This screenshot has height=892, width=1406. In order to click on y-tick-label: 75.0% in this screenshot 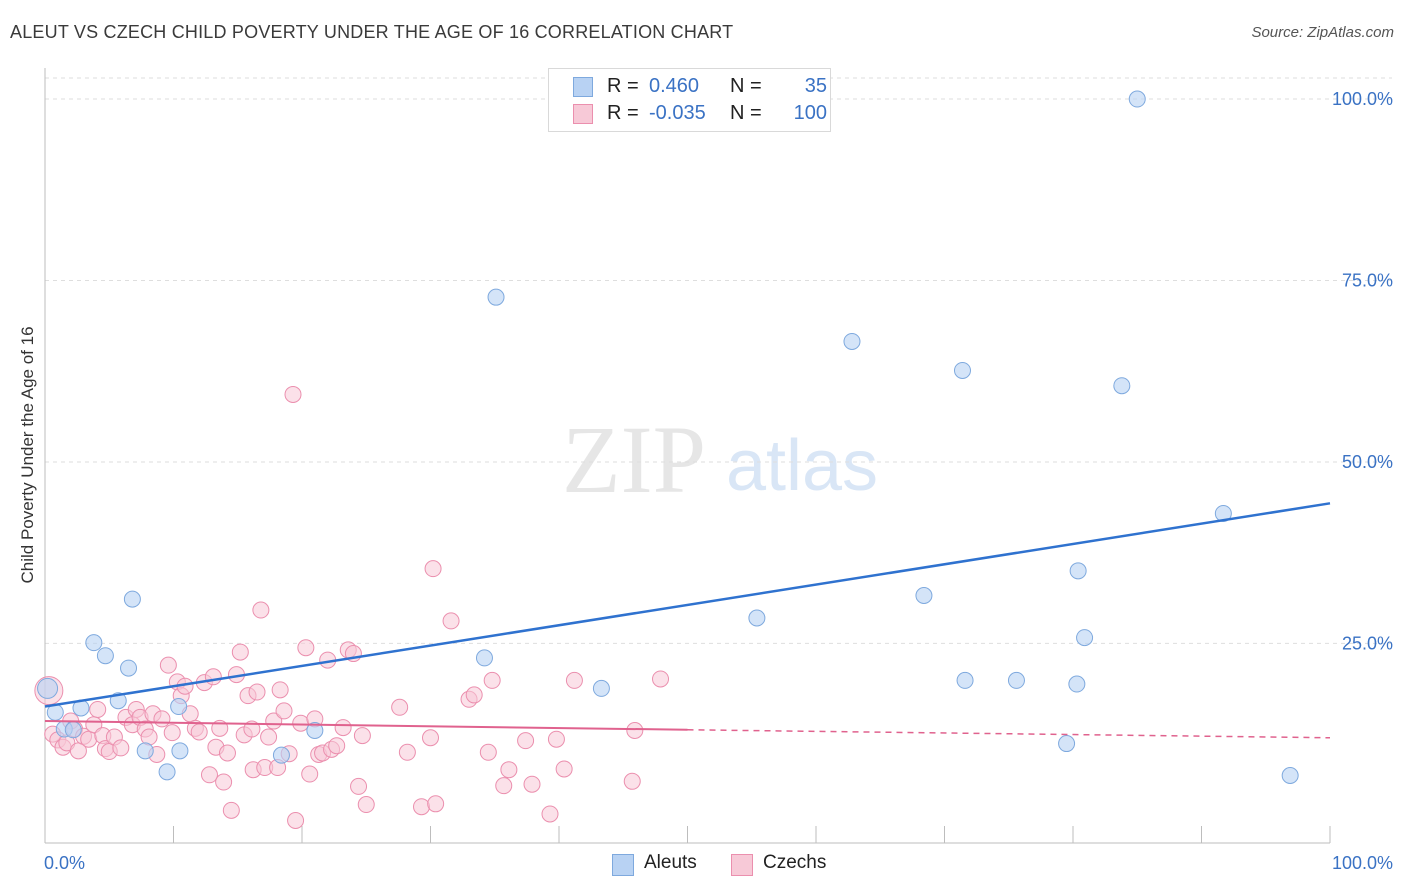, I will do `click(1367, 280)`.